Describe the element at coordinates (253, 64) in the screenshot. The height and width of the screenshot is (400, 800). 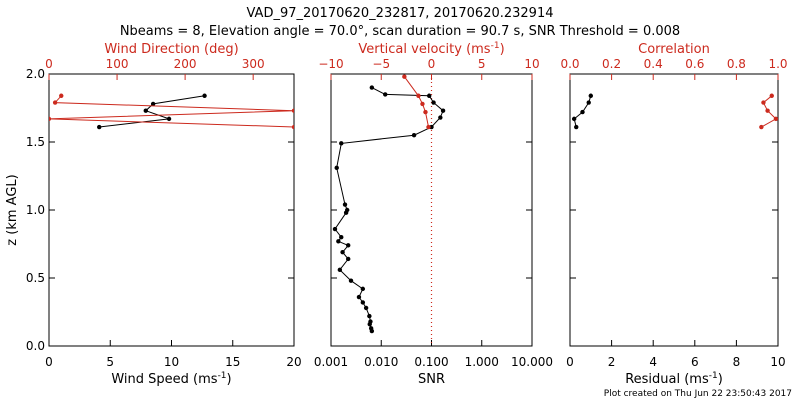
I see `x-top-tick-label: 300` at that location.